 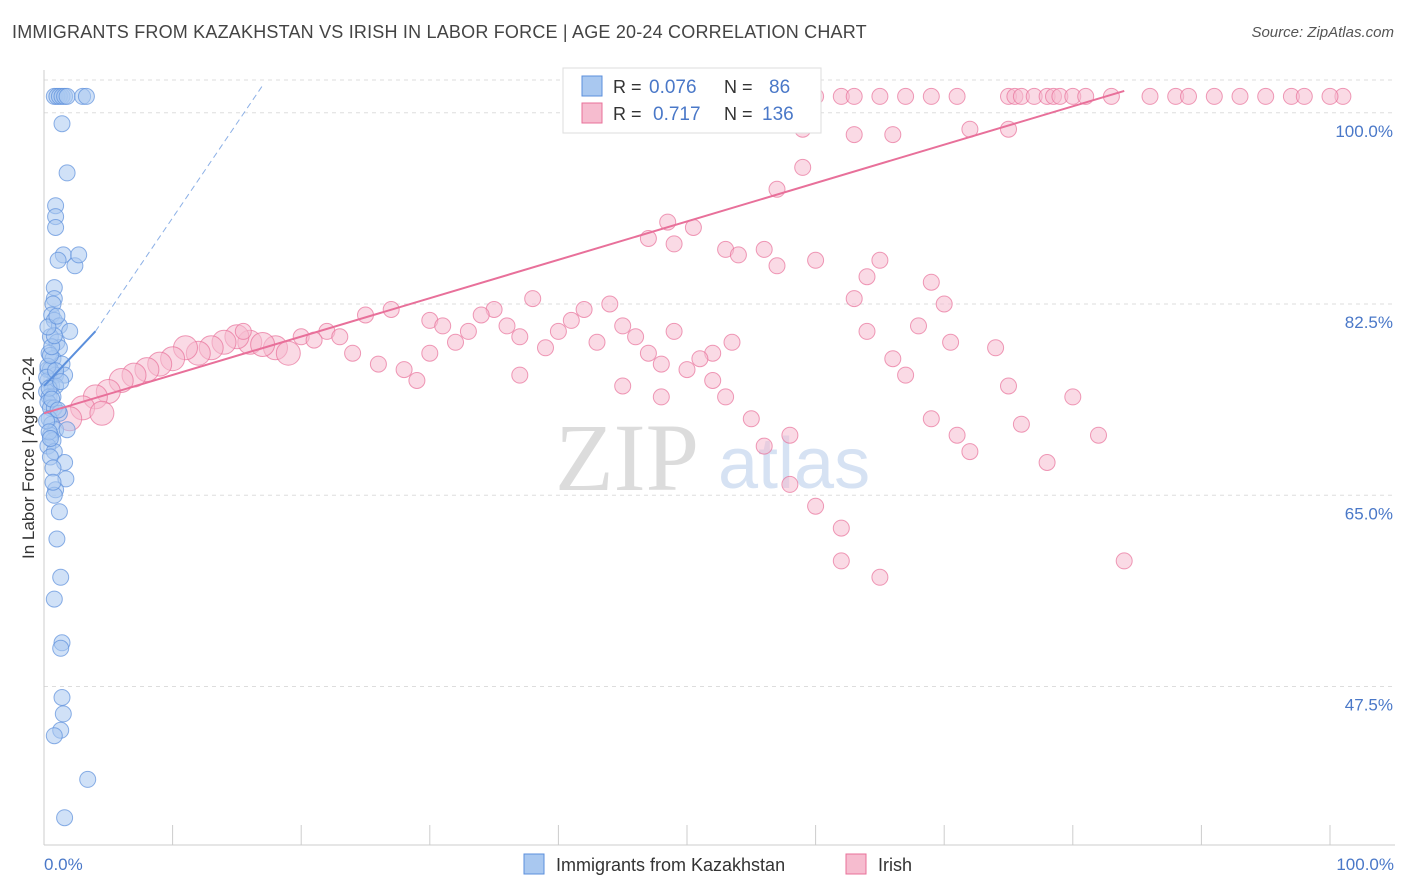 What do you see at coordinates (592, 113) in the screenshot?
I see `stats-swatch-pink` at bounding box center [592, 113].